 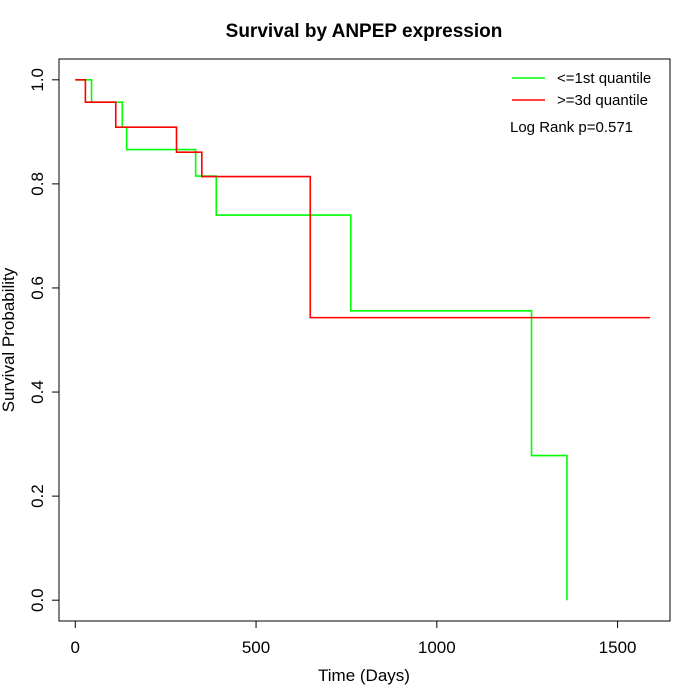 What do you see at coordinates (37, 496) in the screenshot?
I see `y-tick-label: 0.2` at bounding box center [37, 496].